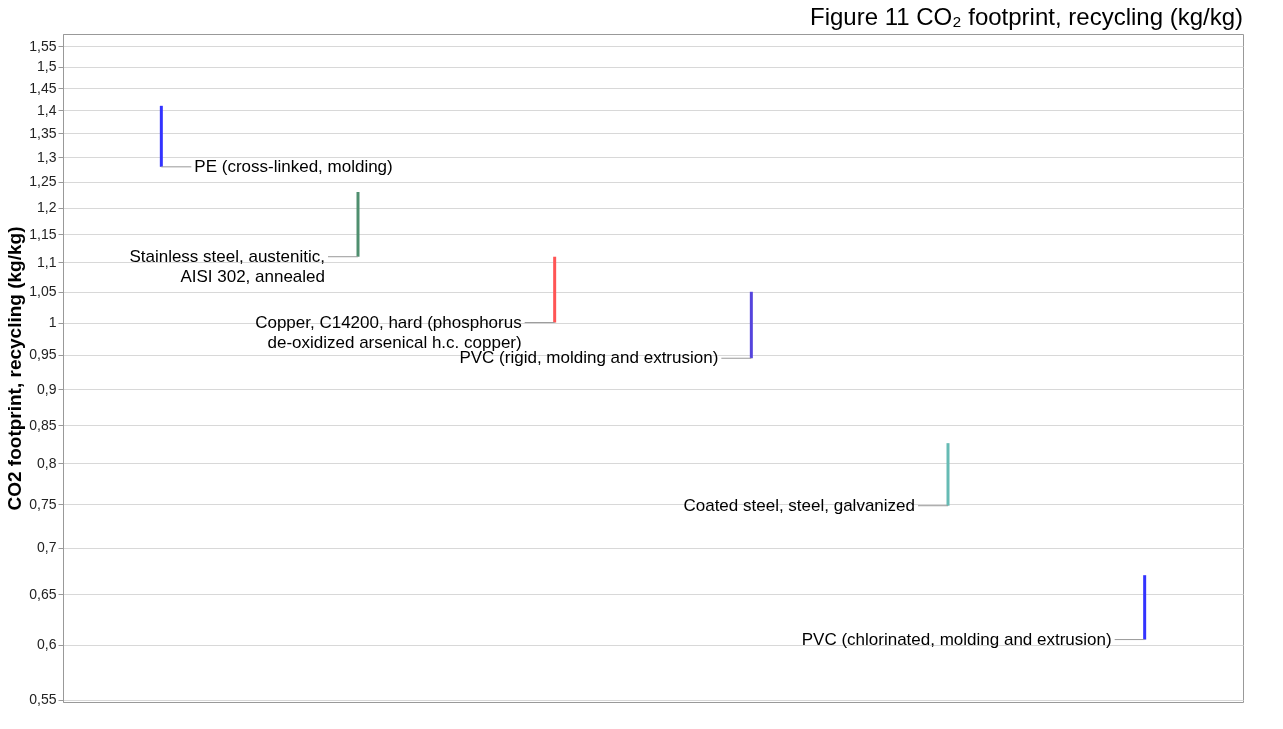  What do you see at coordinates (293, 166) in the screenshot?
I see `annotation: PE (cross-linked, molding)` at bounding box center [293, 166].